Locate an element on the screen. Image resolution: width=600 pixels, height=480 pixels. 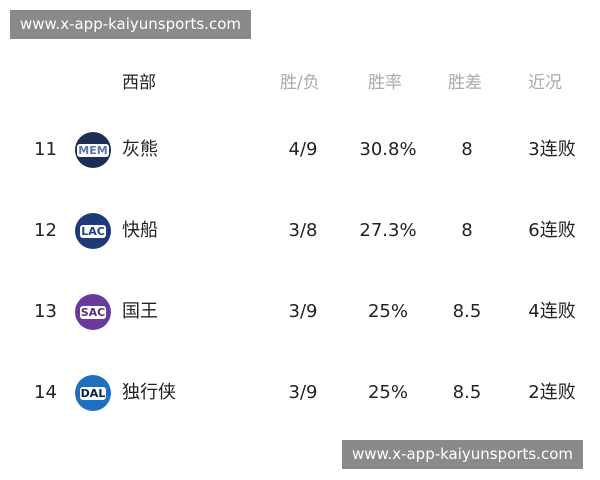
win-pct: 27.3% is located at coordinates (388, 230).